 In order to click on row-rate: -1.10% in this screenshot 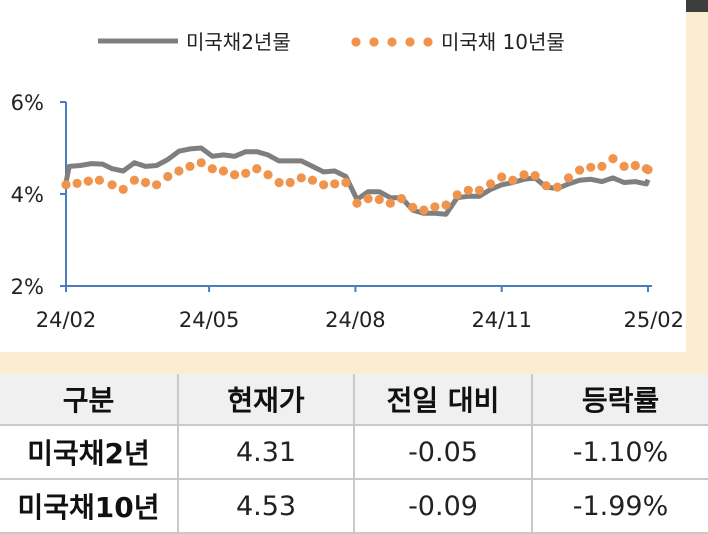, I will do `click(619, 452)`.